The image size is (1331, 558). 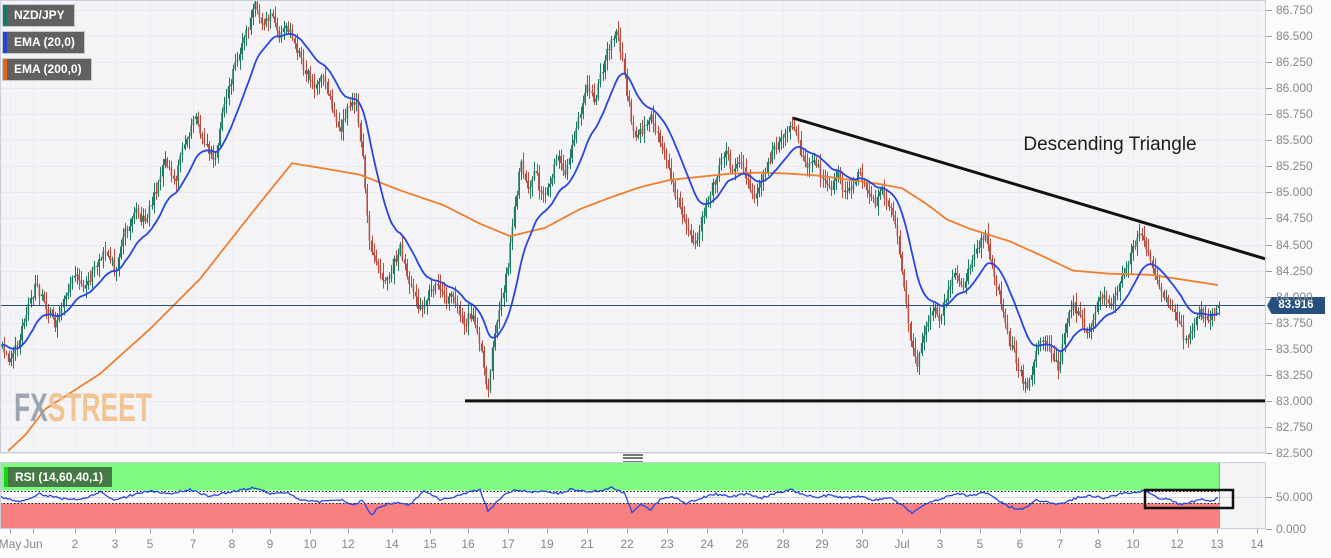 What do you see at coordinates (1217, 544) in the screenshot?
I see `time-axis-label: 13` at bounding box center [1217, 544].